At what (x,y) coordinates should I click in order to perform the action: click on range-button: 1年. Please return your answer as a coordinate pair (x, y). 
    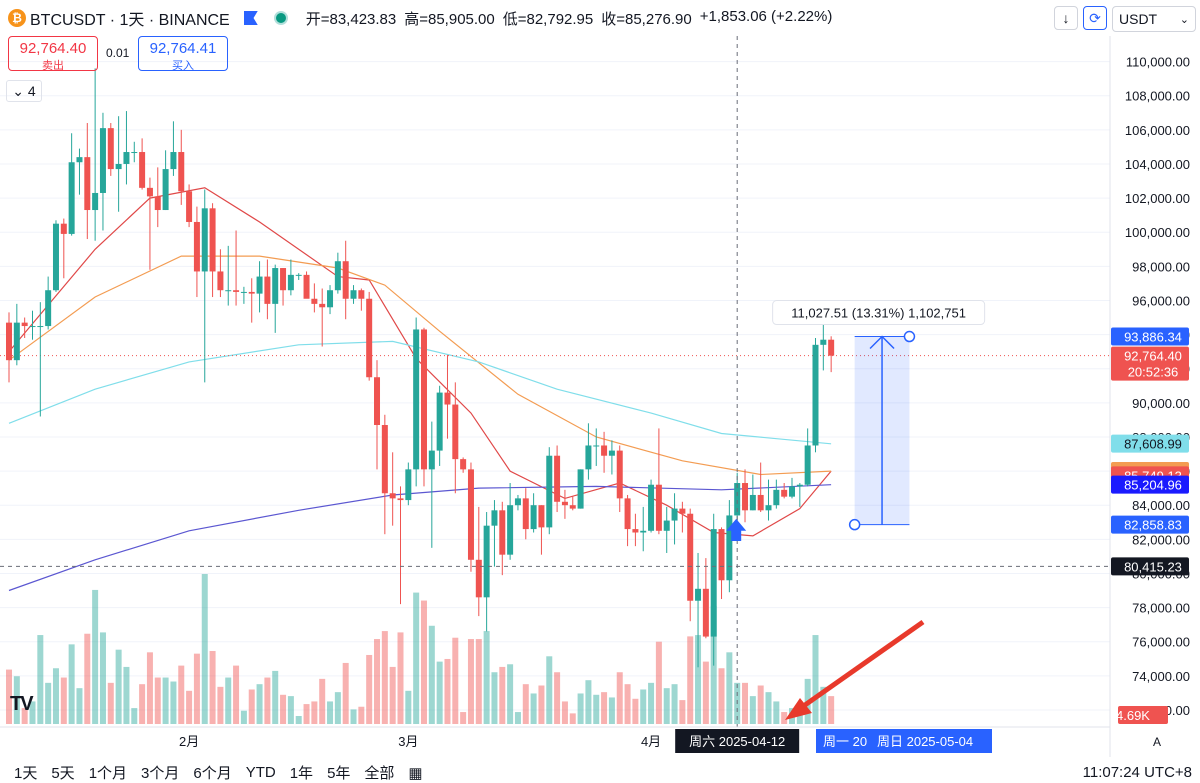
    Looking at the image, I should click on (301, 773).